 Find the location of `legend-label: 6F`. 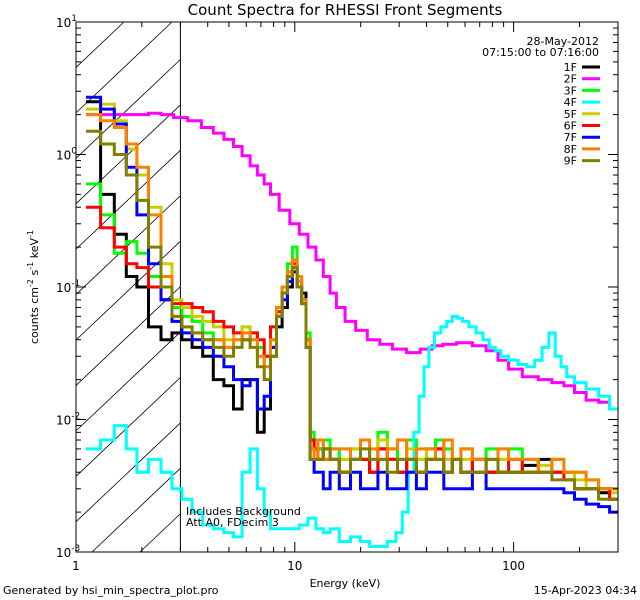

legend-label: 6F is located at coordinates (570, 126).